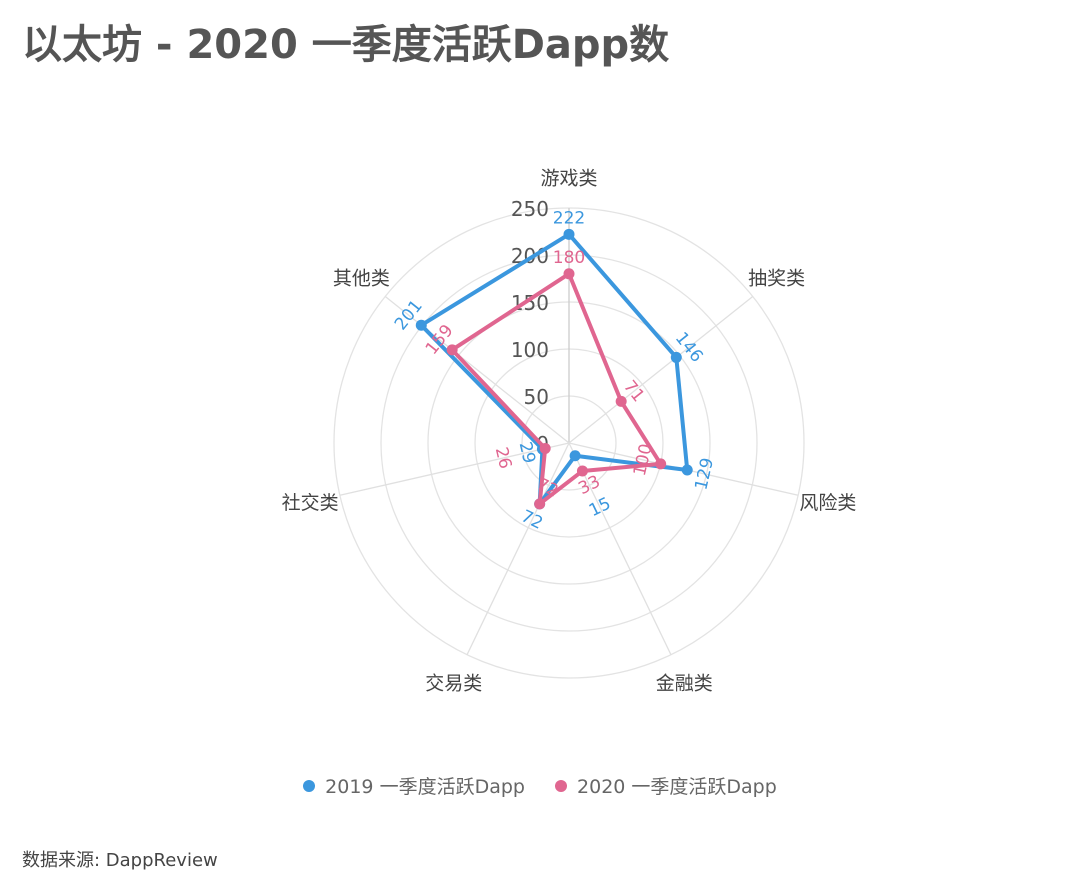  What do you see at coordinates (532, 519) in the screenshot?
I see `data-label: 72` at bounding box center [532, 519].